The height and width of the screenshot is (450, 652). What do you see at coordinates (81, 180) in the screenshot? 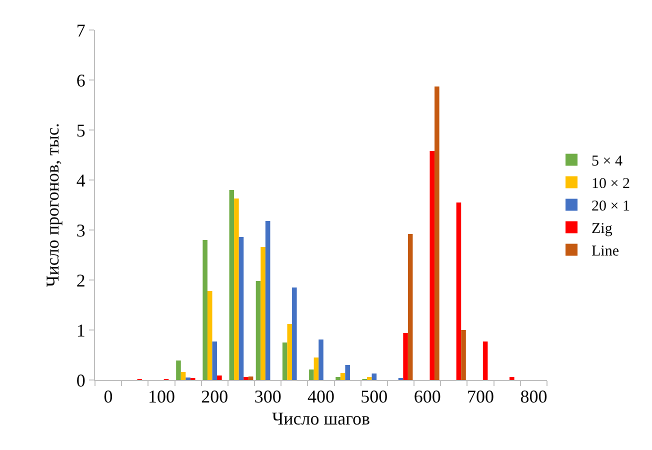
I see `y-tick-label: 4` at bounding box center [81, 180].